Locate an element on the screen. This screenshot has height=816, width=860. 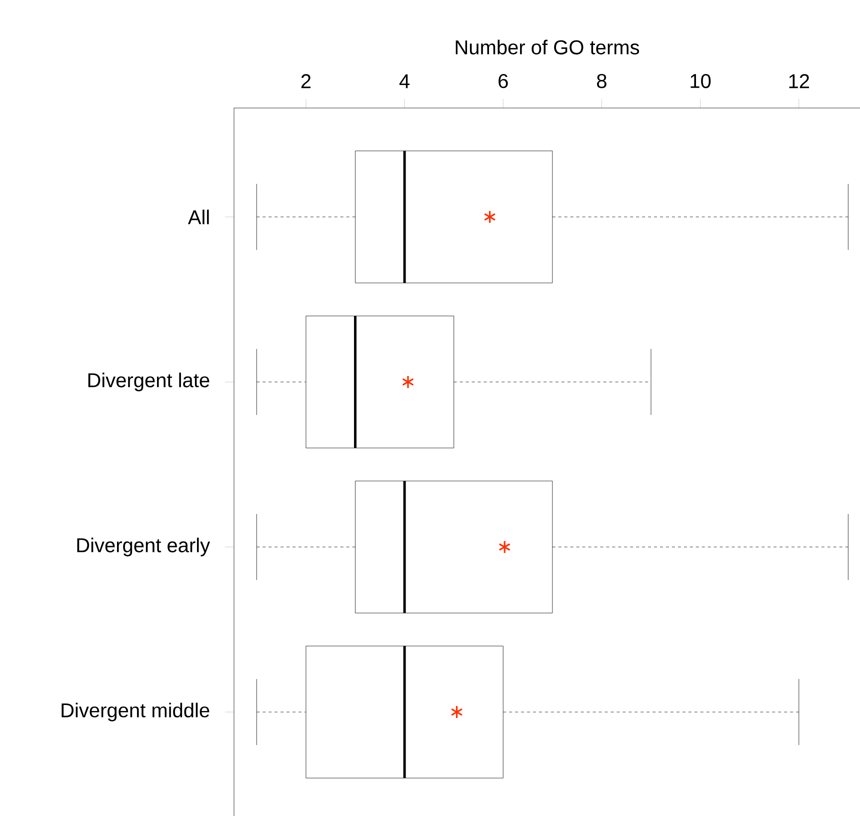
x-tick-label: 4 is located at coordinates (404, 81).